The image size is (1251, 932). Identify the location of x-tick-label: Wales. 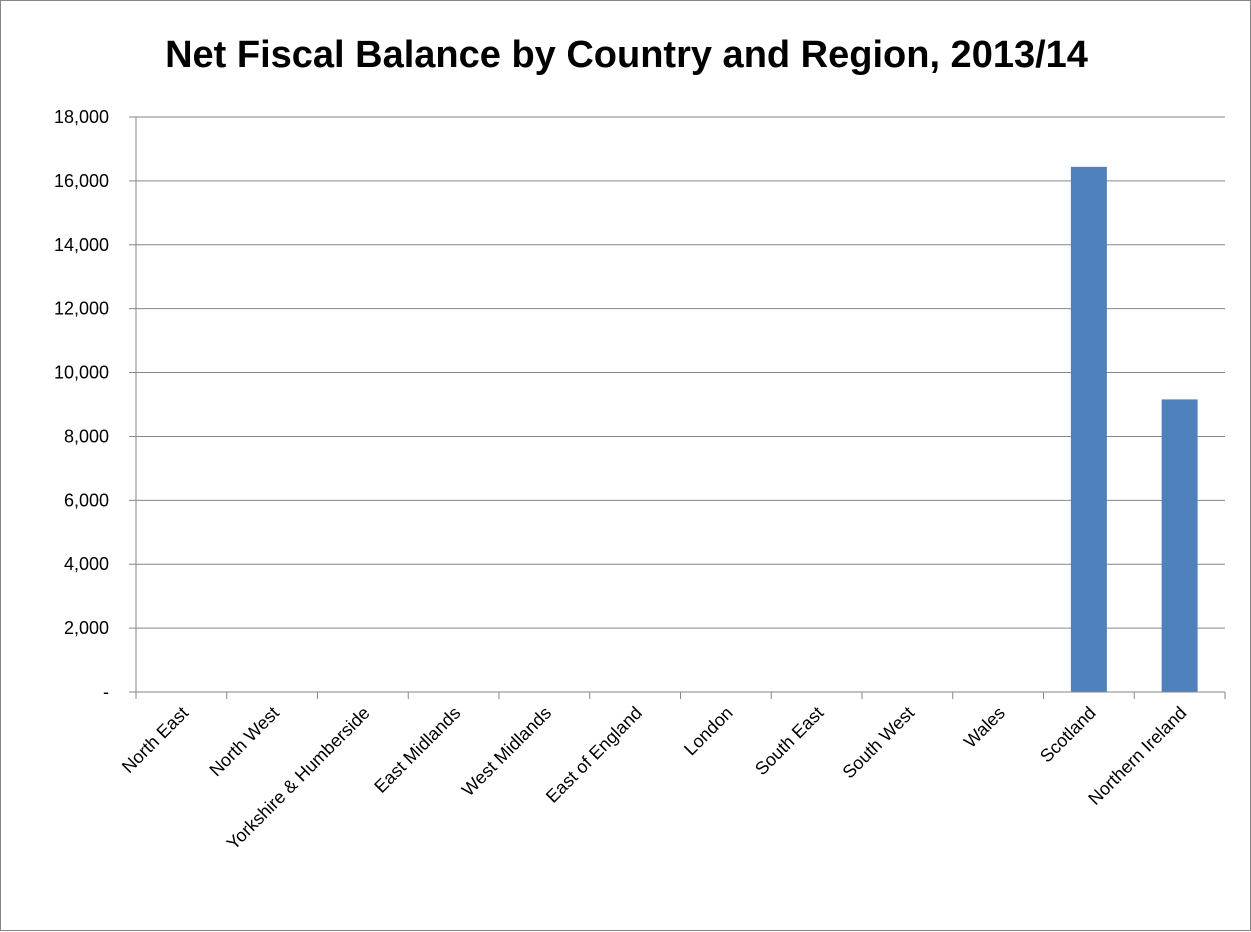
(984, 727).